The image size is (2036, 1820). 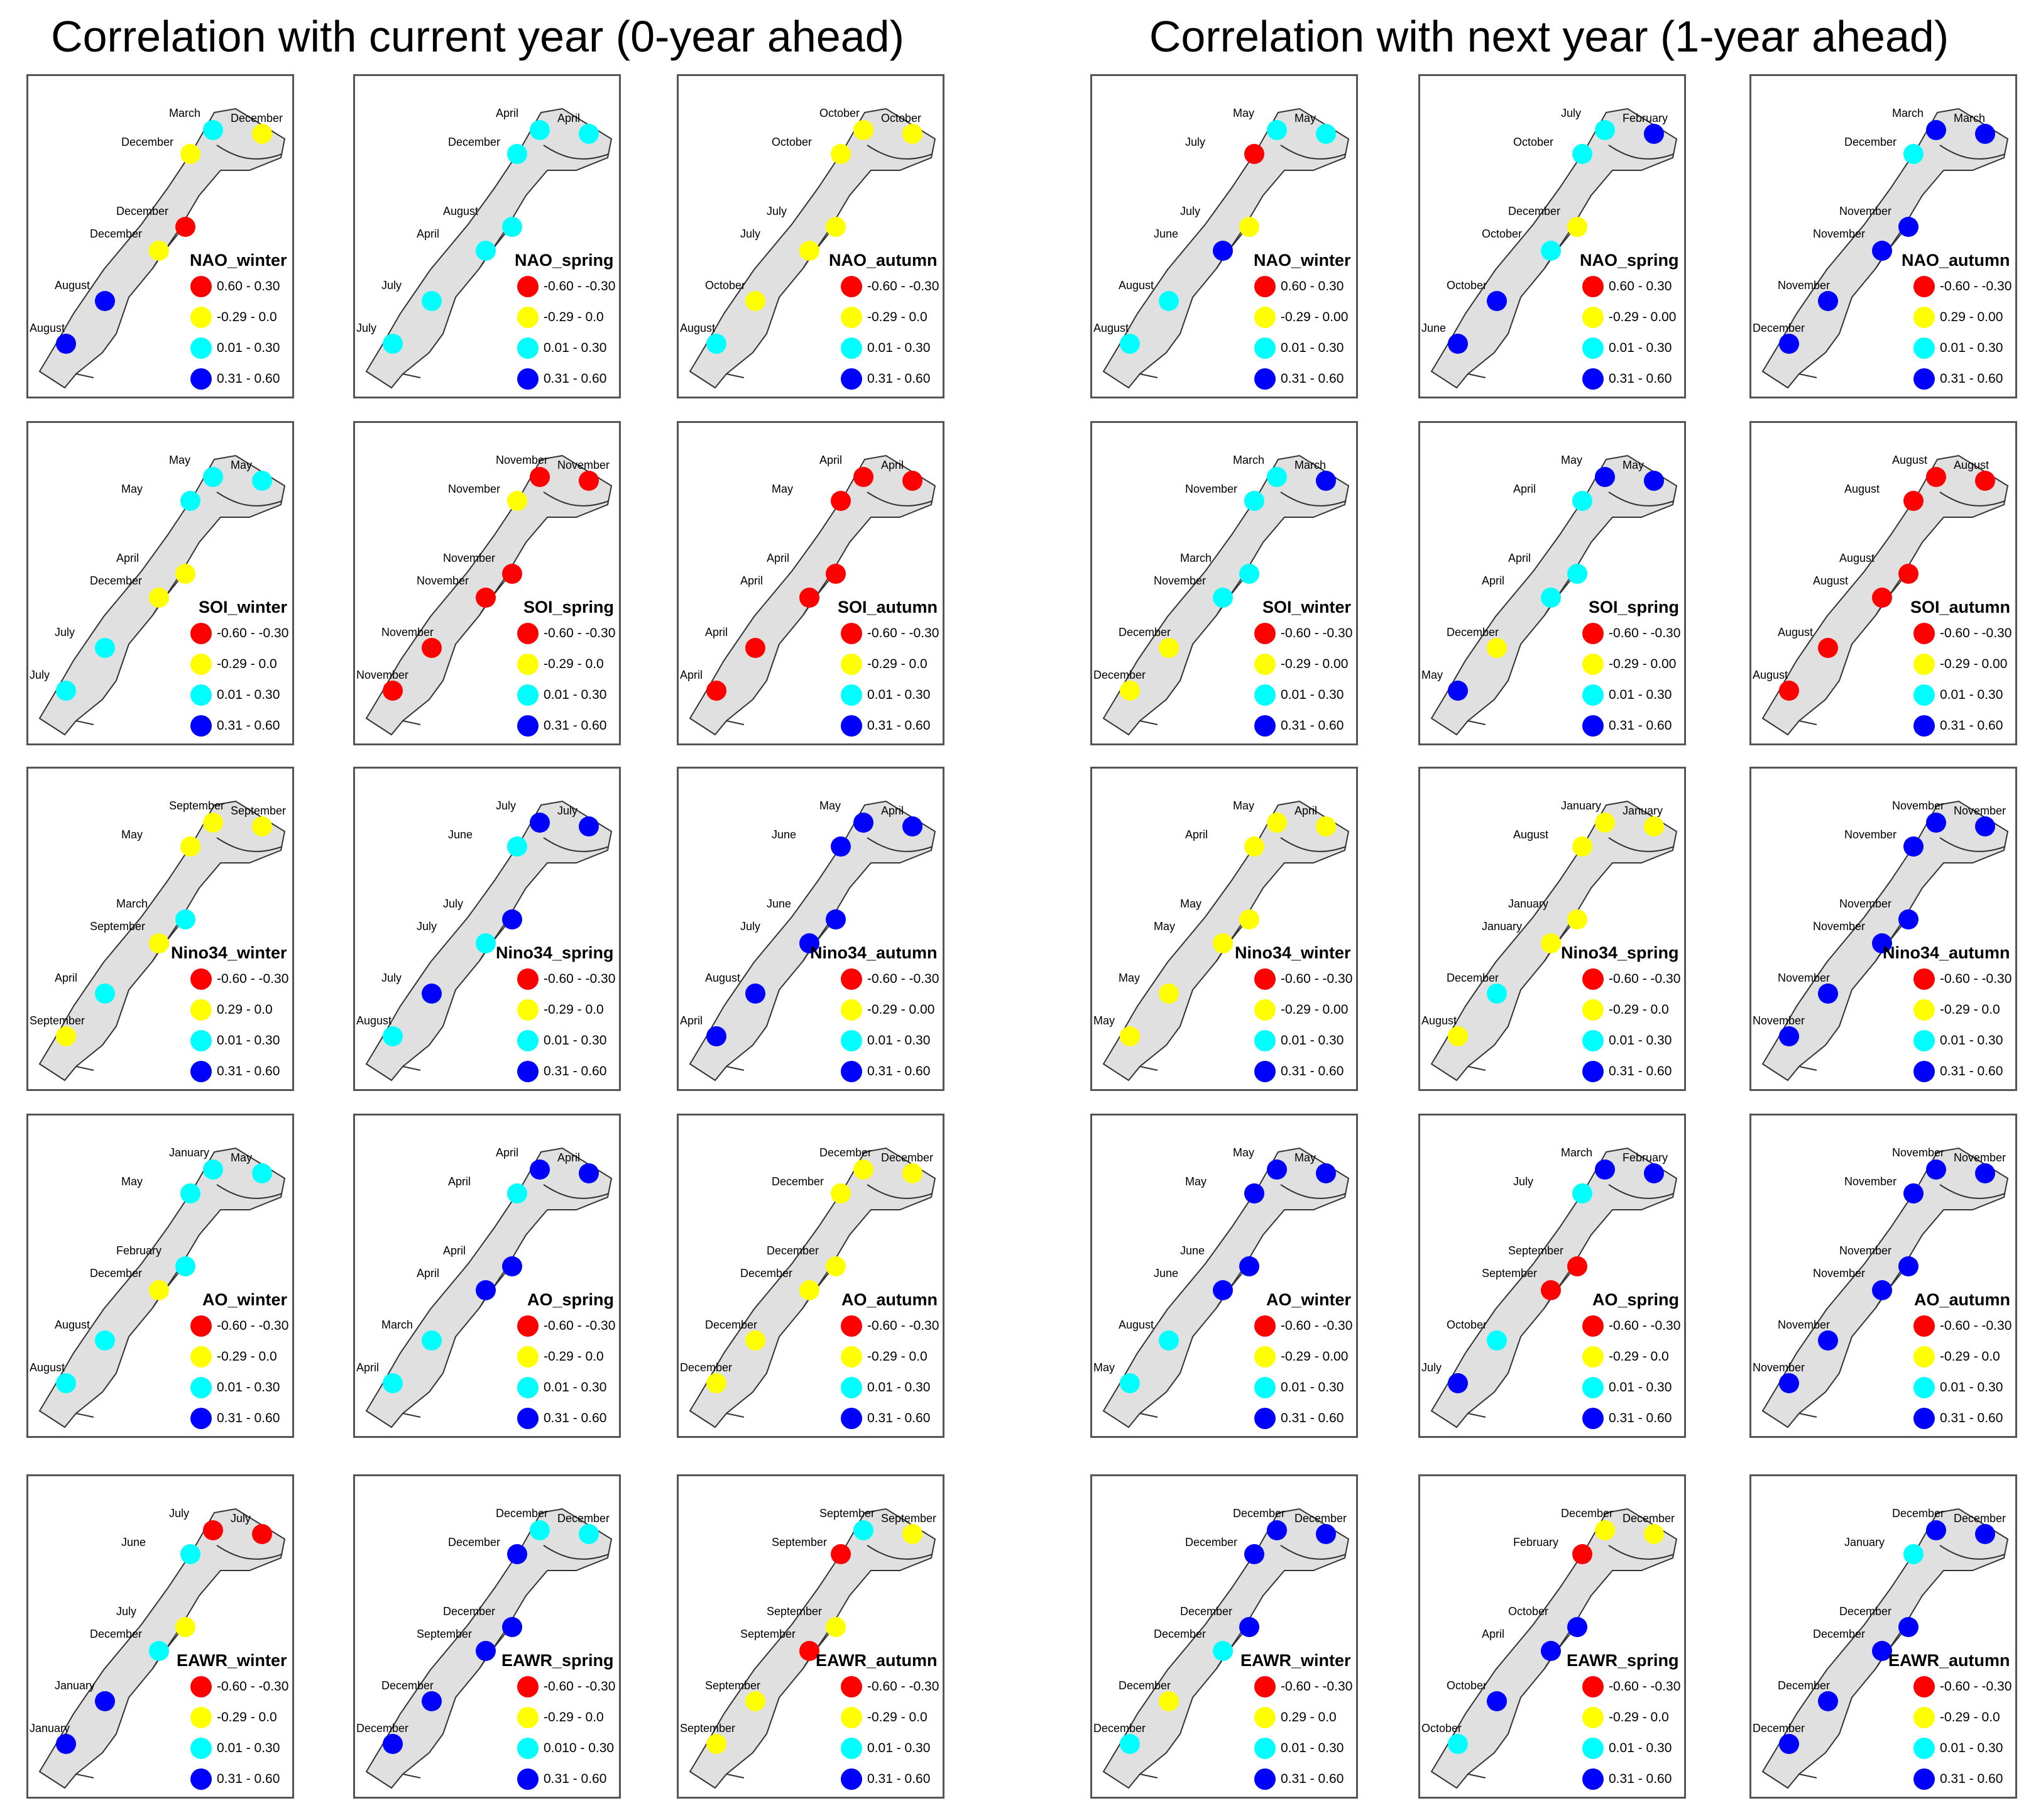 I want to click on panel-title: AO_autumn, so click(x=1963, y=1299).